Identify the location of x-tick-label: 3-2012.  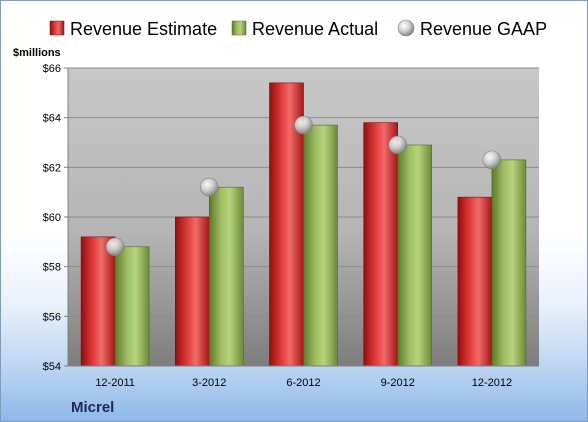
(209, 383).